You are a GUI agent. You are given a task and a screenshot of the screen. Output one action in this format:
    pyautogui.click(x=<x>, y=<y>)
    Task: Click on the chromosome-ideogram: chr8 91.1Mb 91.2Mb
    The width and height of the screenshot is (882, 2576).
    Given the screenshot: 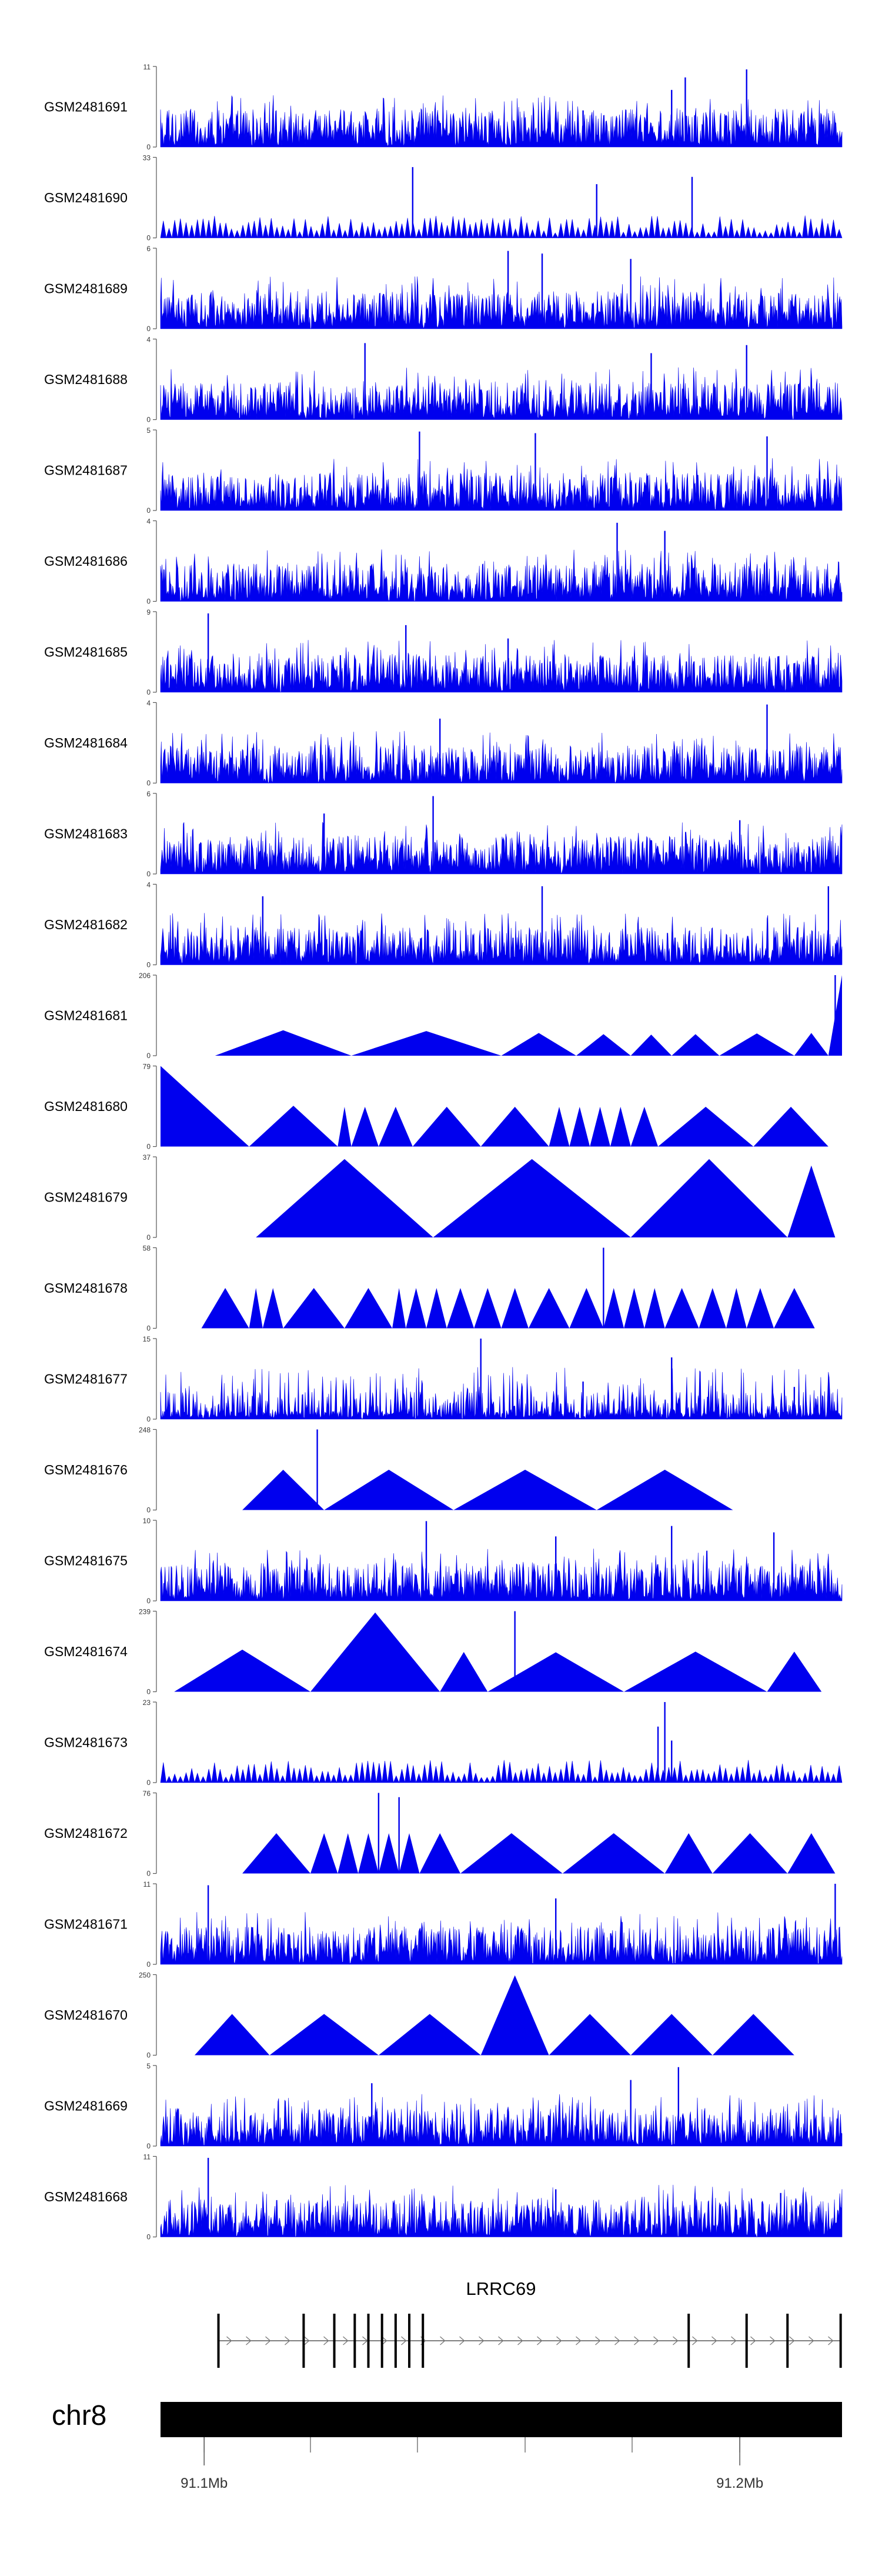 What is the action you would take?
    pyautogui.click(x=447, y=2445)
    